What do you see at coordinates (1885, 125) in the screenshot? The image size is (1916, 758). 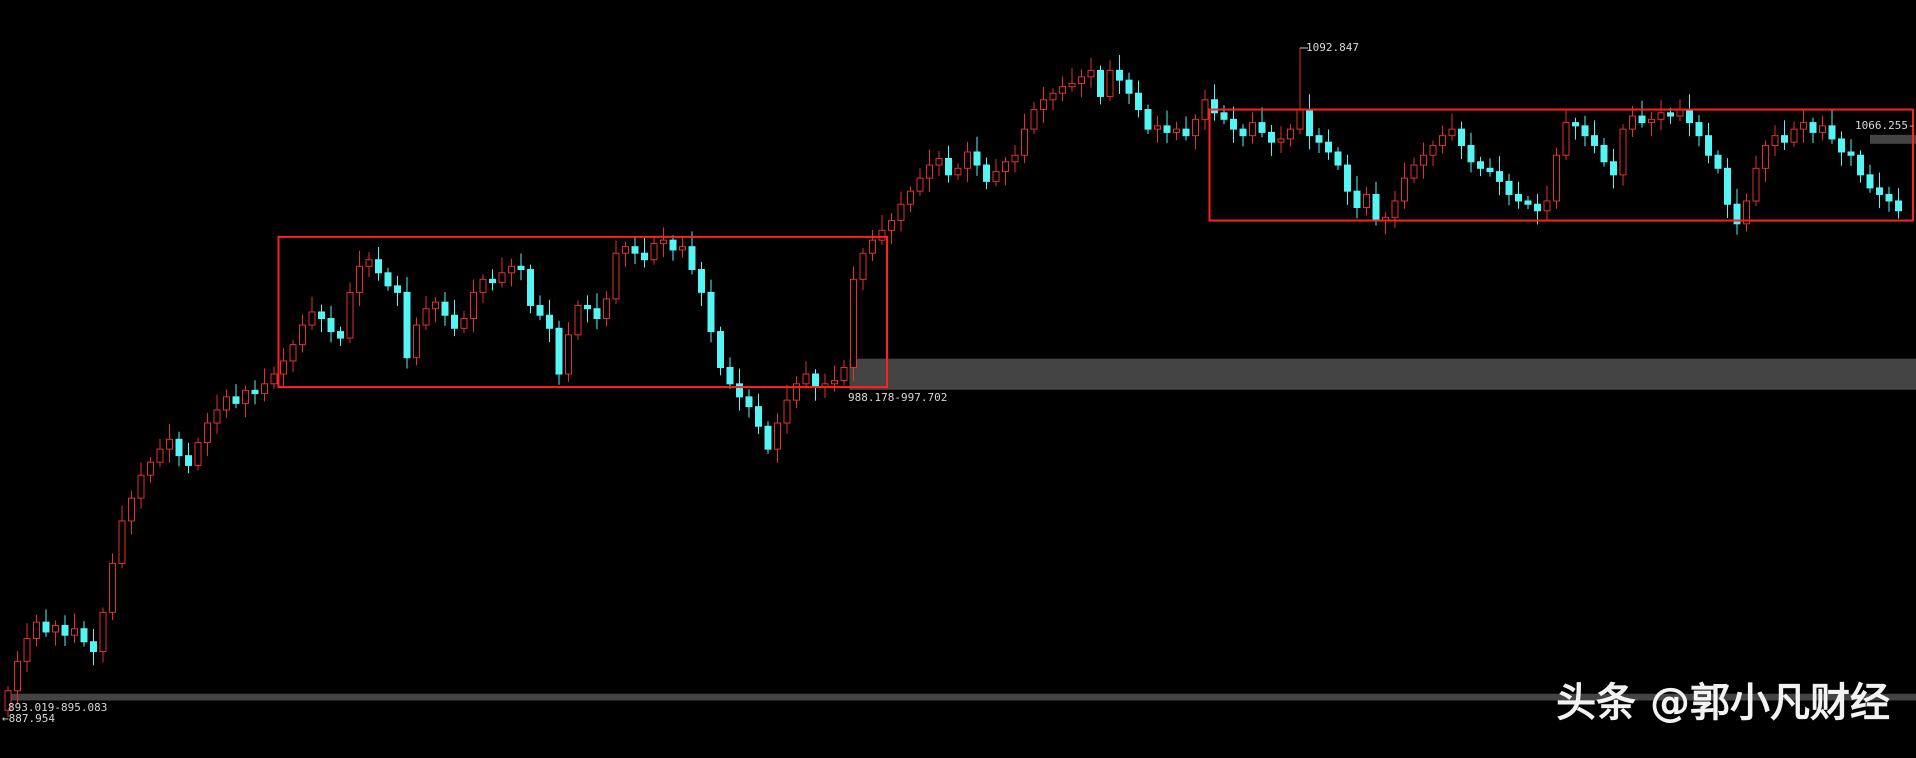 I see `band-label-right: 1066.255-1` at bounding box center [1885, 125].